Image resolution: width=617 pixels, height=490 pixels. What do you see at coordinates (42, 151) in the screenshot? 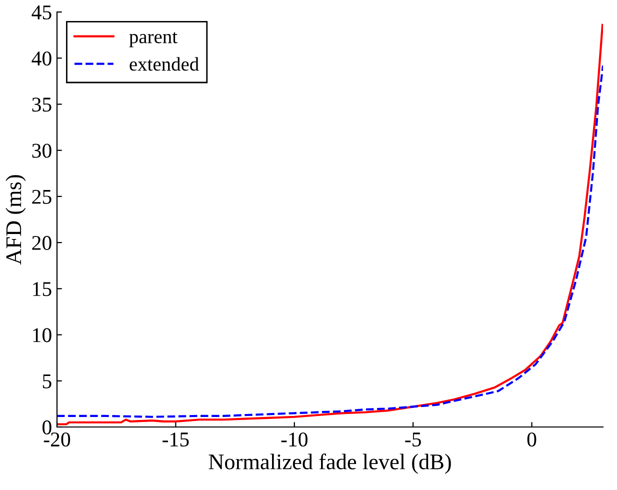
I see `y-tick-label: 30` at bounding box center [42, 151].